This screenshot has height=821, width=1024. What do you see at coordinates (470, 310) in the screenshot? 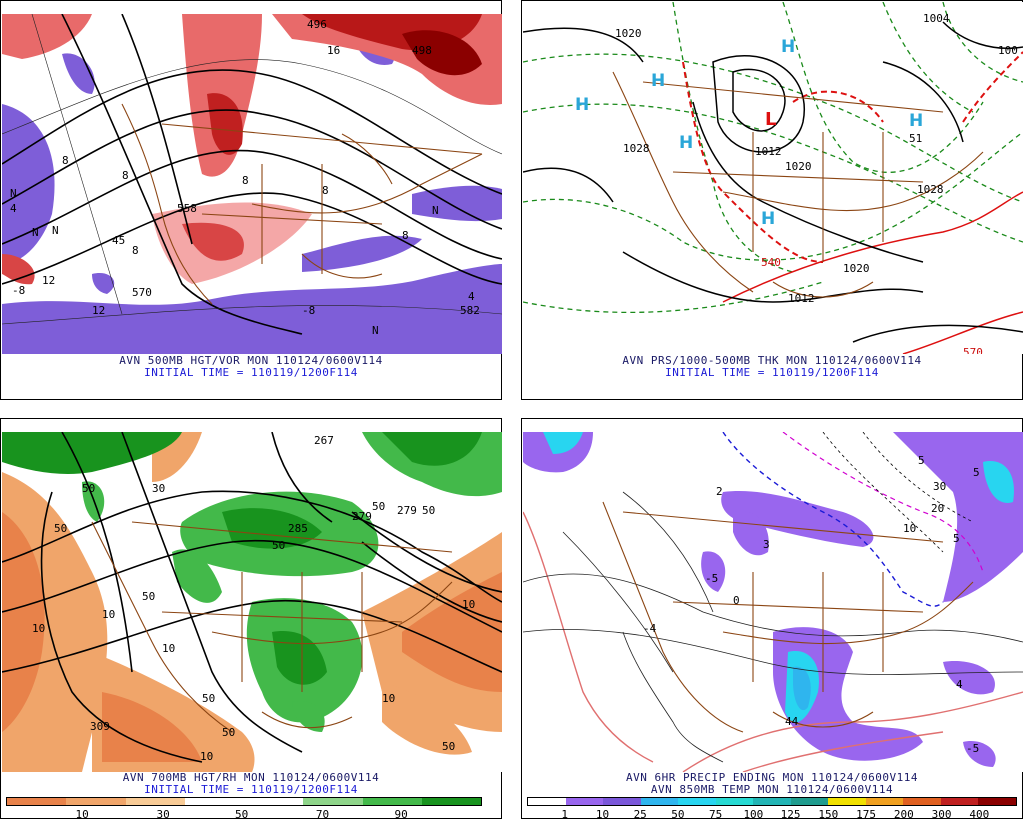
I see `svg-text: 582` at bounding box center [470, 310].